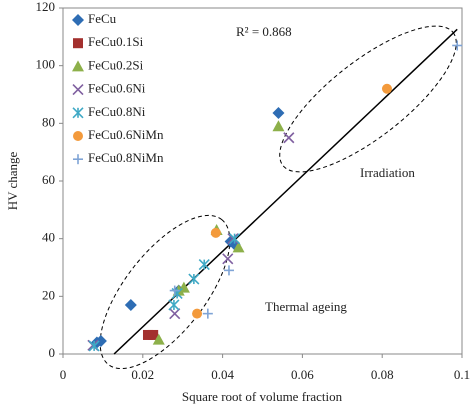 This screenshot has width=472, height=407. What do you see at coordinates (48, 294) in the screenshot?
I see `y-tick-label: 20` at bounding box center [48, 294].